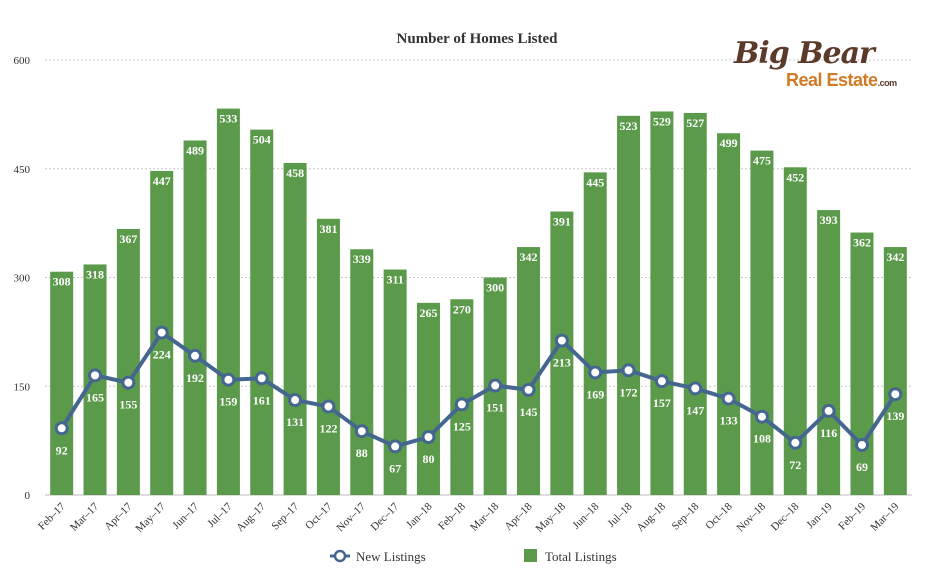 The image size is (927, 580). I want to click on legend-marker-total-listings, so click(530, 555).